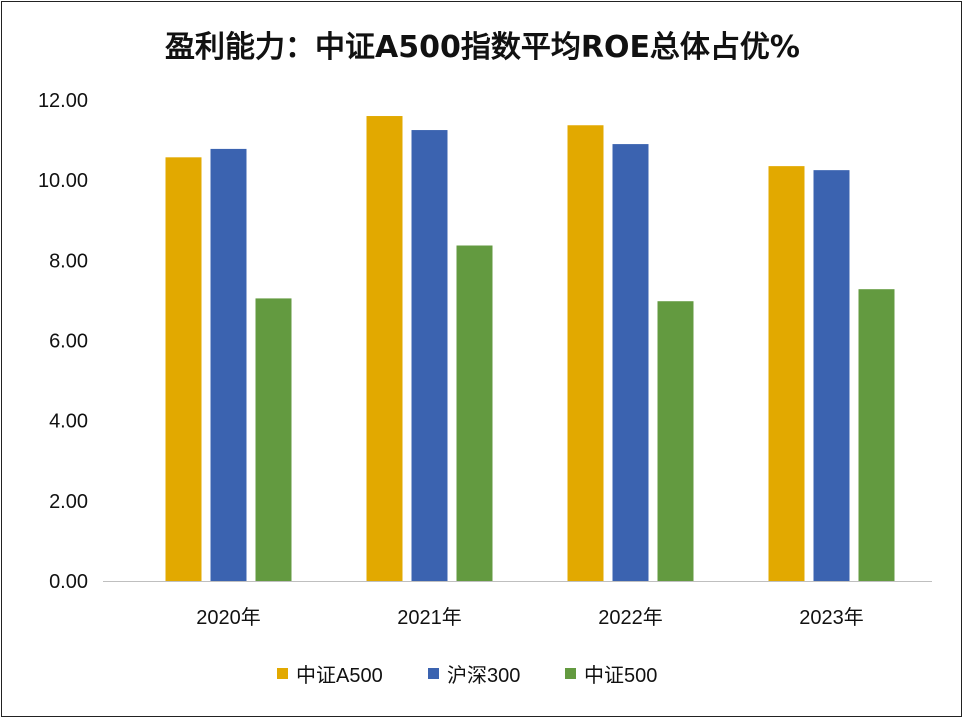 This screenshot has height=720, width=965. I want to click on y-axis: 0.00 2.00 4.00 6.00 8.00 10.00 12.00, so click(63, 341).